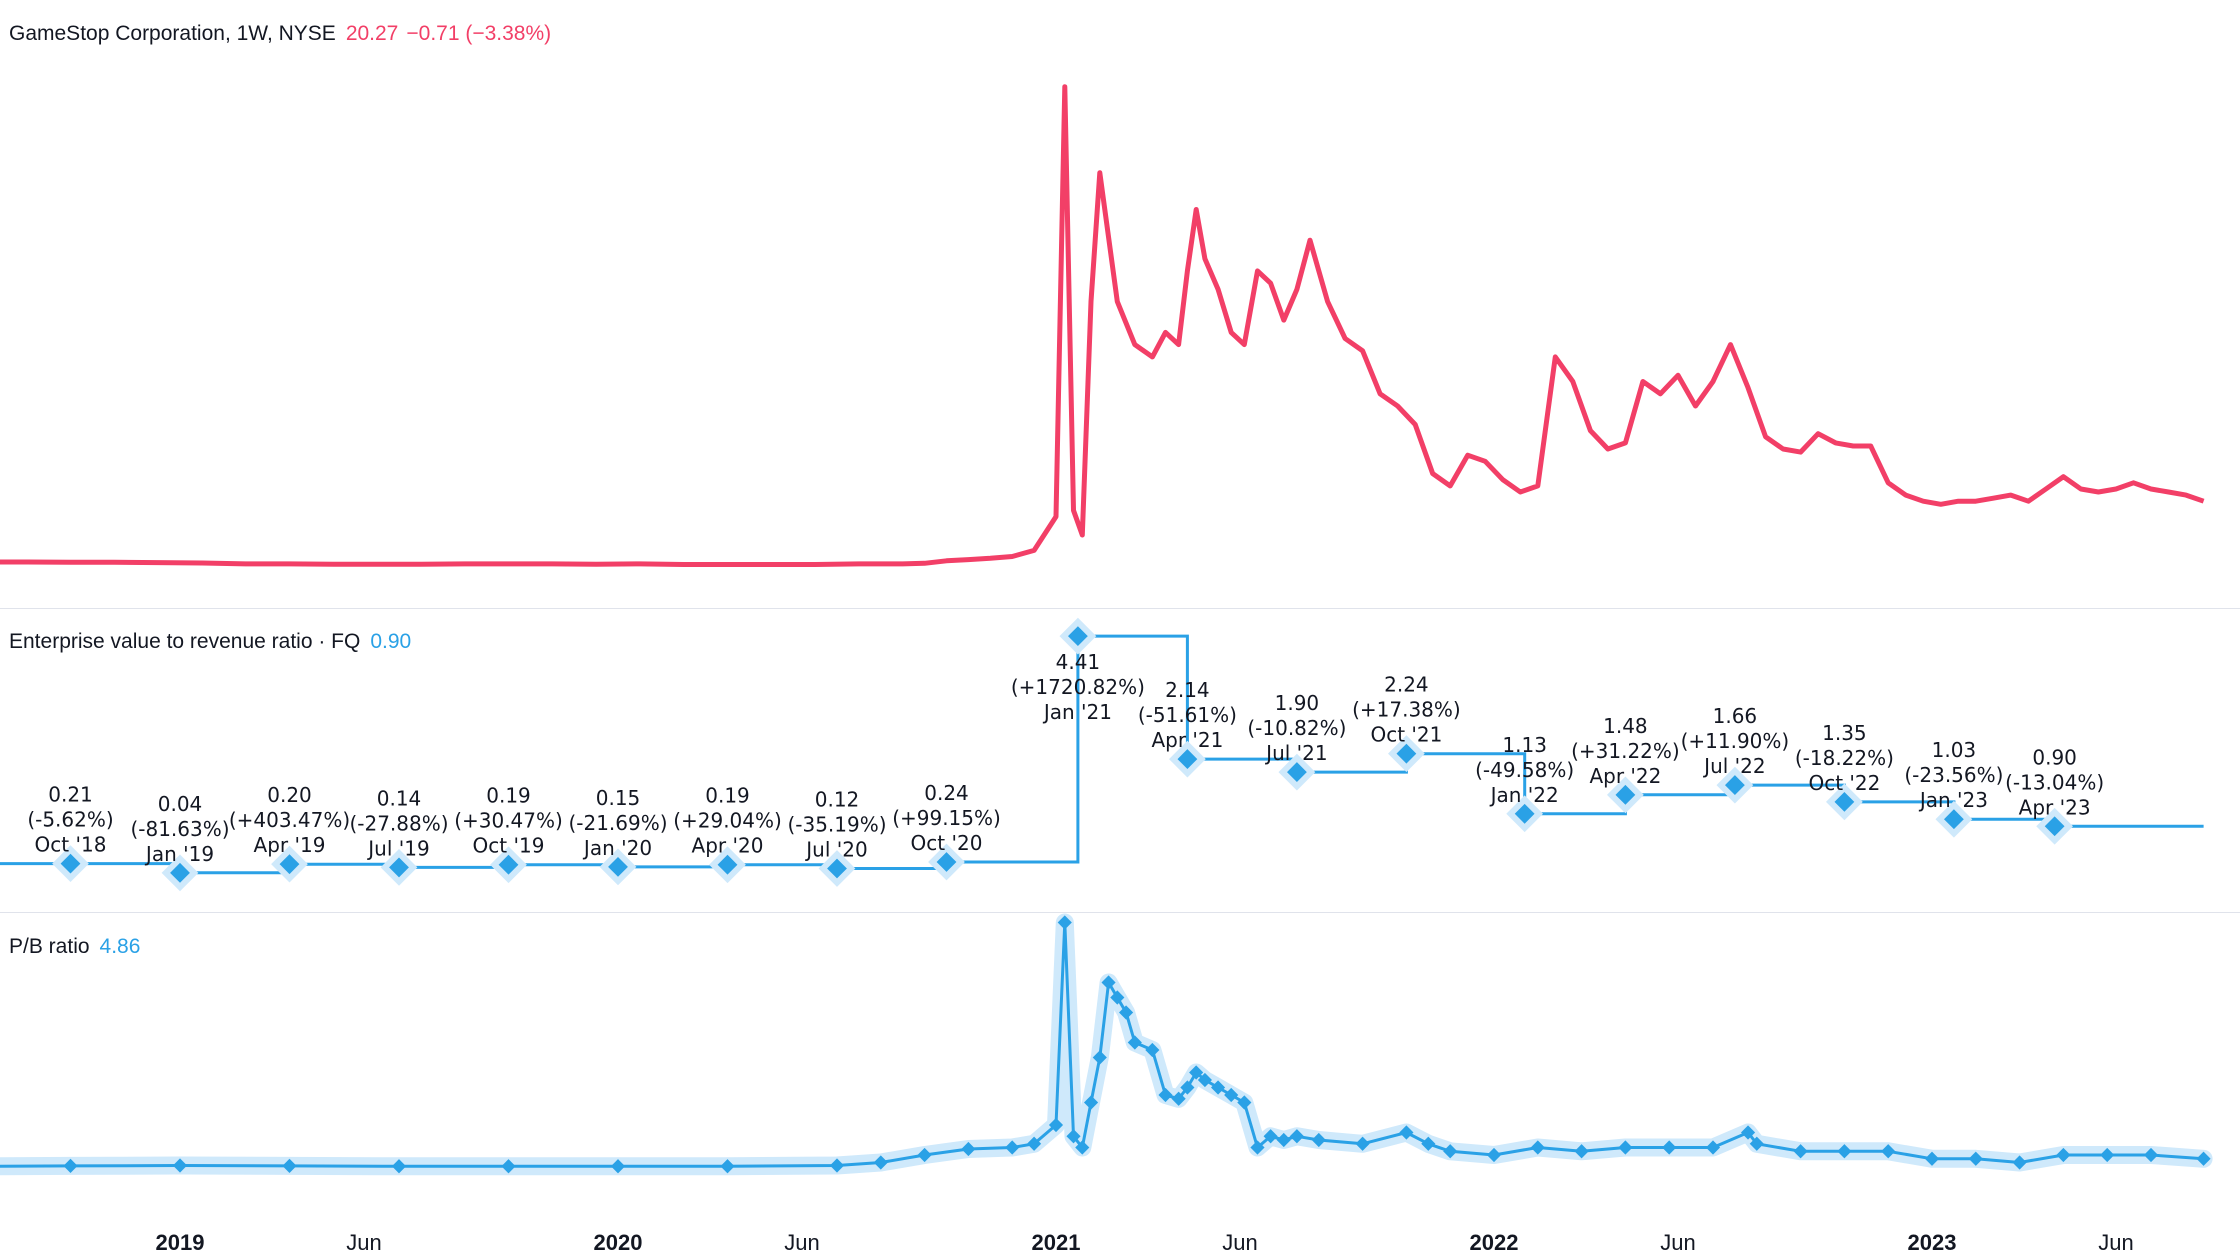 The image size is (2240, 1260). I want to click on ev-change-label: (-13.04%), so click(2054, 782).